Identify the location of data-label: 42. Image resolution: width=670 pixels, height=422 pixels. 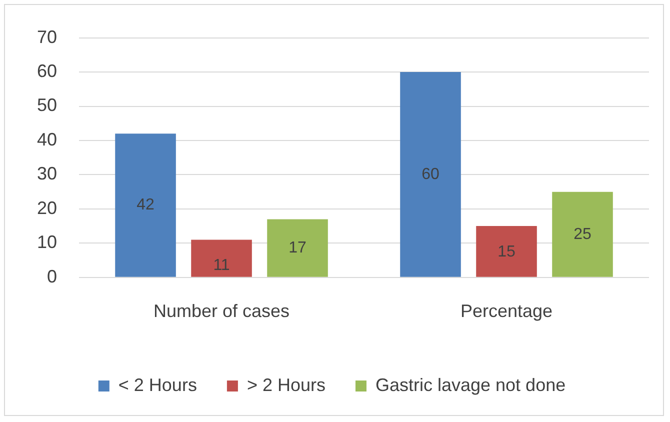
(145, 205).